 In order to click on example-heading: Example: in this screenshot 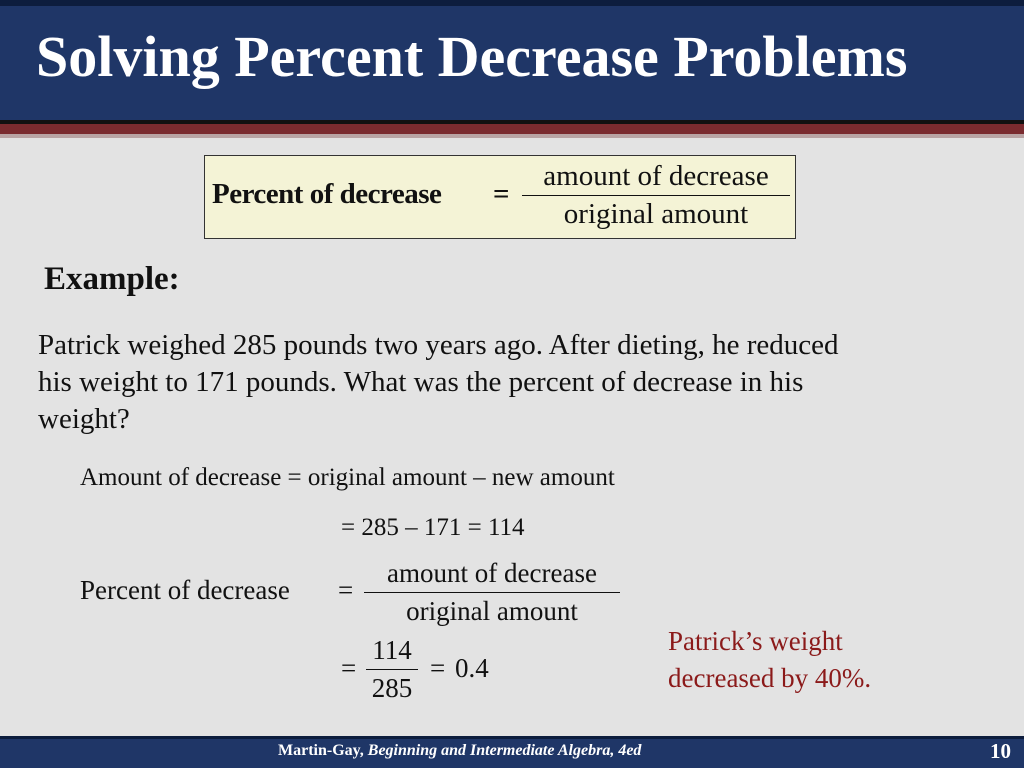, I will do `click(112, 279)`.